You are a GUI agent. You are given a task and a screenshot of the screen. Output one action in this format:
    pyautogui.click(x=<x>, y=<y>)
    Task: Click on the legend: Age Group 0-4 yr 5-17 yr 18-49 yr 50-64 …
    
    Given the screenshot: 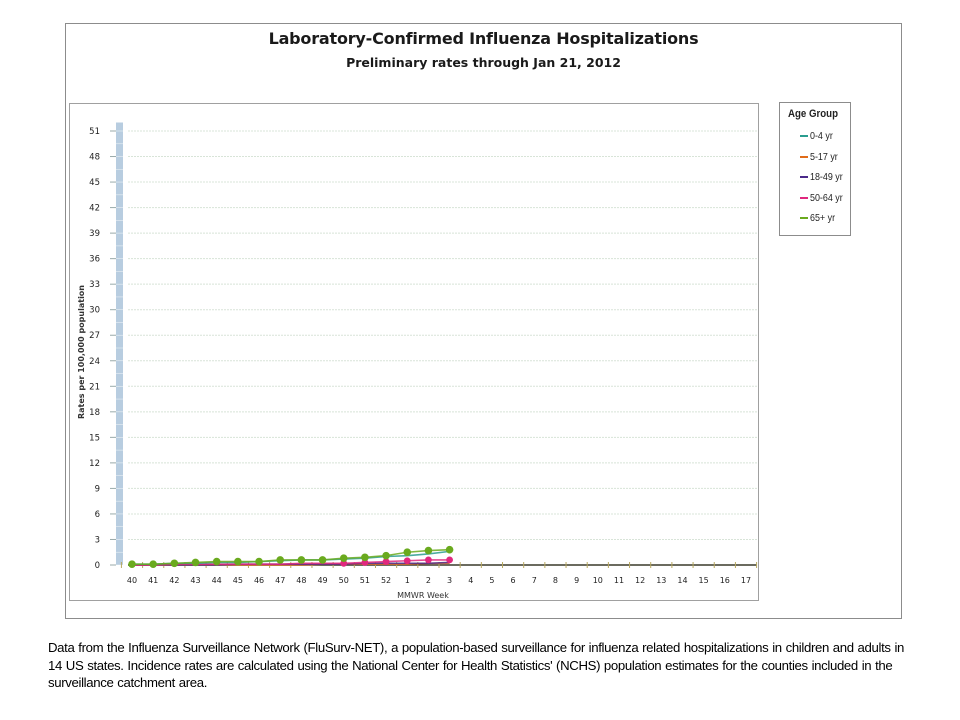 What is the action you would take?
    pyautogui.click(x=815, y=169)
    